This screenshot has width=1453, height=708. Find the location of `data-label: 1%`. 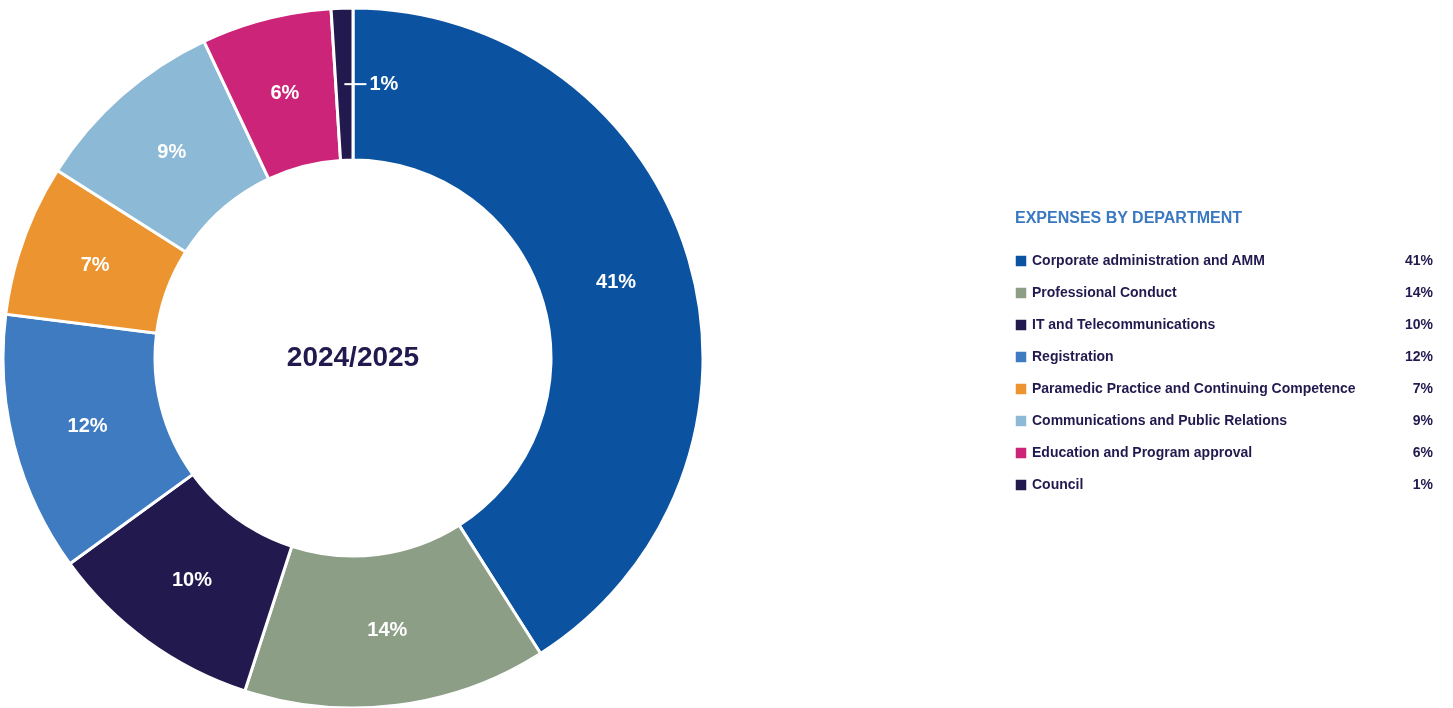

data-label: 1% is located at coordinates (384, 83).